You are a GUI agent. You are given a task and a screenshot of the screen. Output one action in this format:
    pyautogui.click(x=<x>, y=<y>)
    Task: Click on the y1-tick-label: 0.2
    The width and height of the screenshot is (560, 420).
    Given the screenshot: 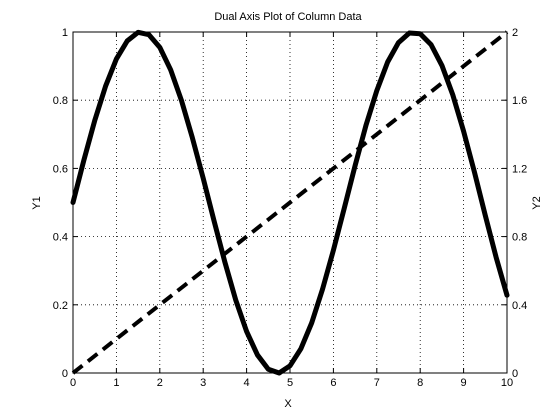 What is the action you would take?
    pyautogui.click(x=60, y=306)
    